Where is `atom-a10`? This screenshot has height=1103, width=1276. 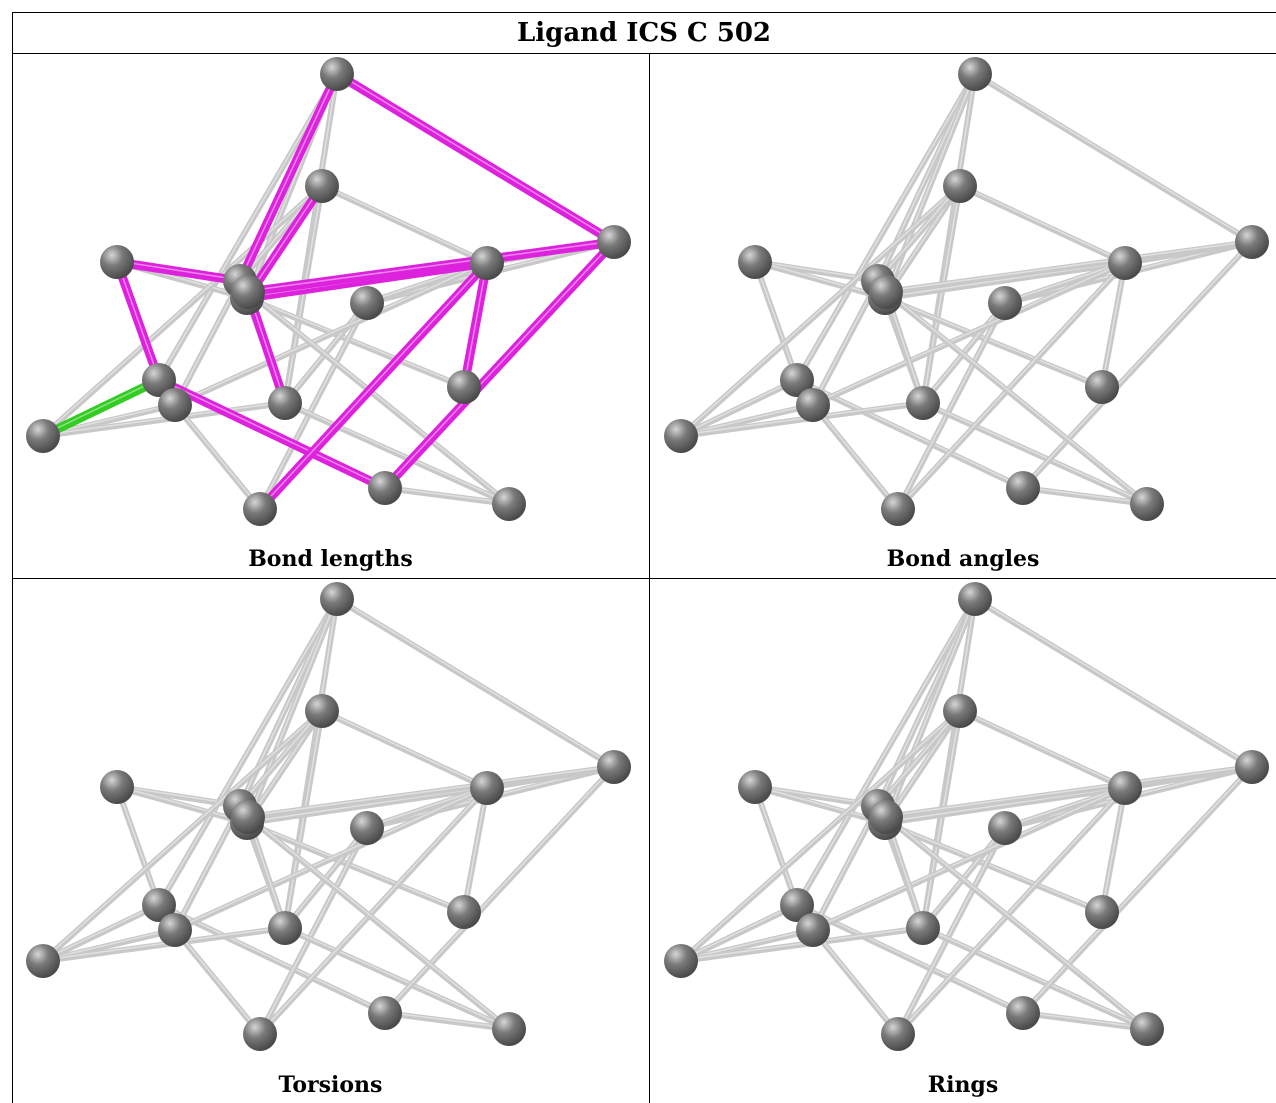
atom-a10 is located at coordinates (487, 263).